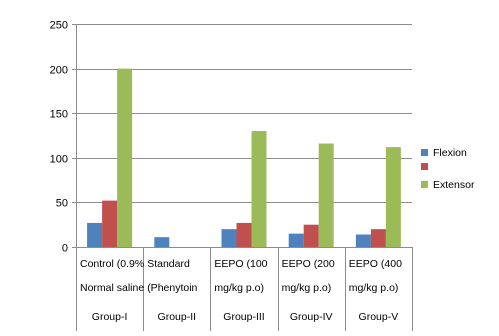  What do you see at coordinates (62, 204) in the screenshot?
I see `y-tick-label: 50` at bounding box center [62, 204].